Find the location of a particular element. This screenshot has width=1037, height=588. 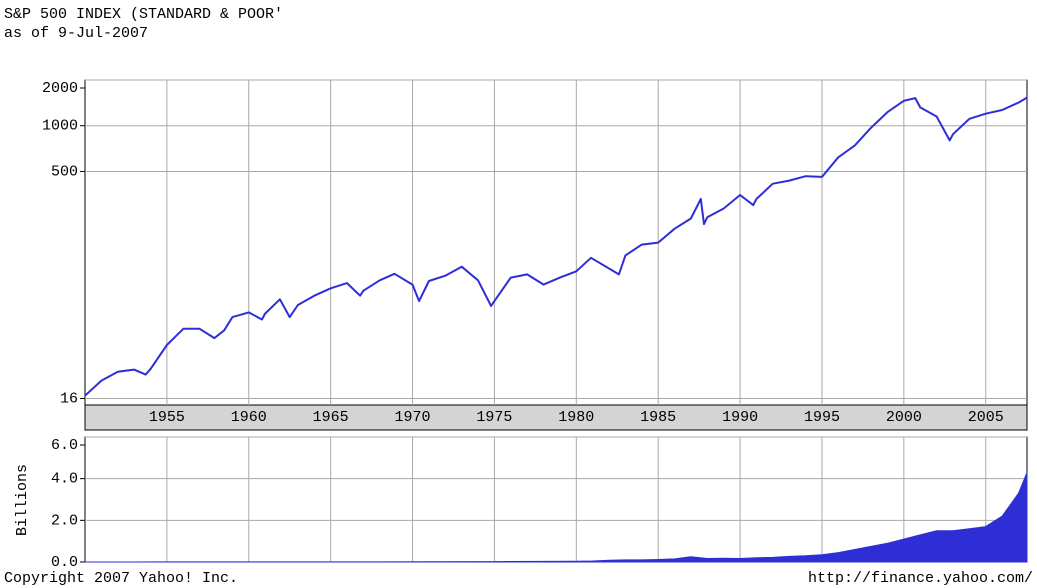

x-tick-label: 1970 is located at coordinates (413, 417).